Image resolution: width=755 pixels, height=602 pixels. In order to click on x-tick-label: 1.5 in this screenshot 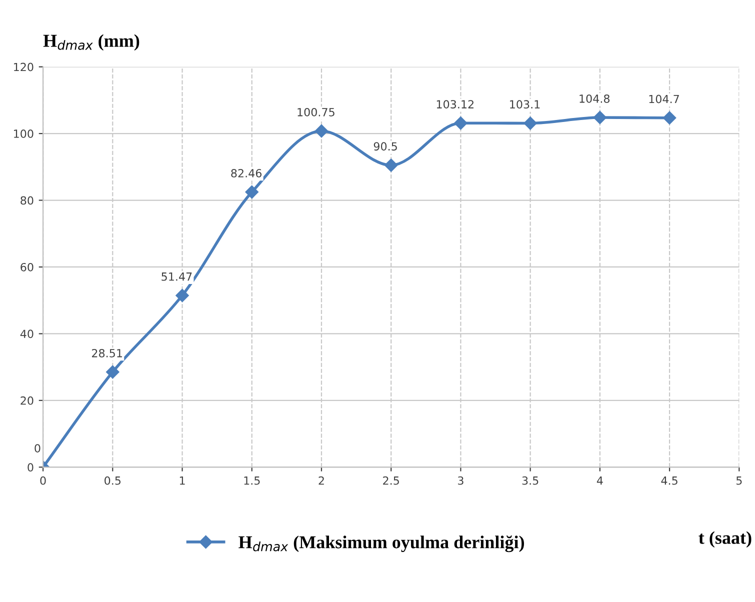, I will do `click(252, 480)`.